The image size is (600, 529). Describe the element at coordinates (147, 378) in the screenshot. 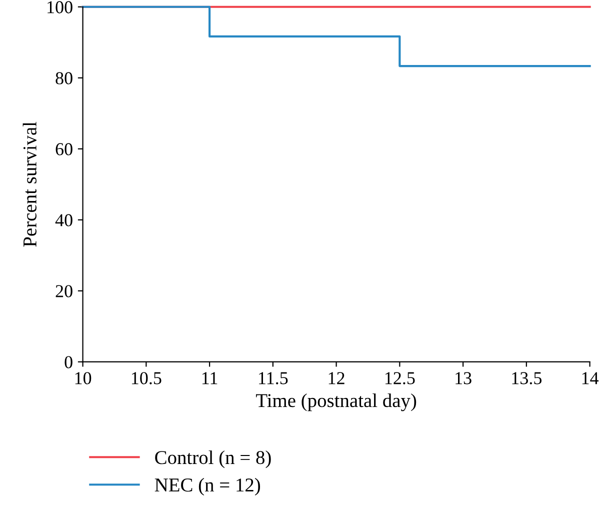

I see `x-tick-label: 10.5` at that location.